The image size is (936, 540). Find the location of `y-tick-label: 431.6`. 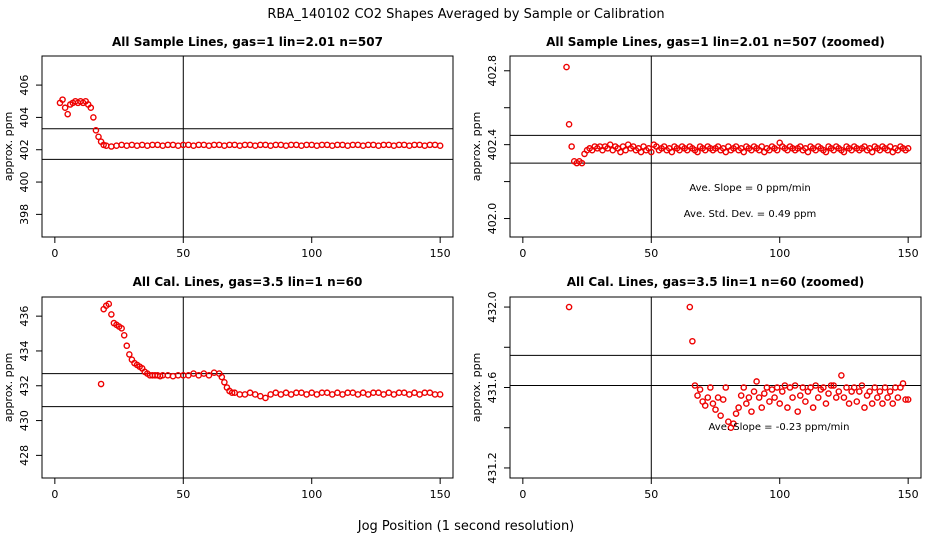

y-tick-label: 431.6 is located at coordinates (492, 388).